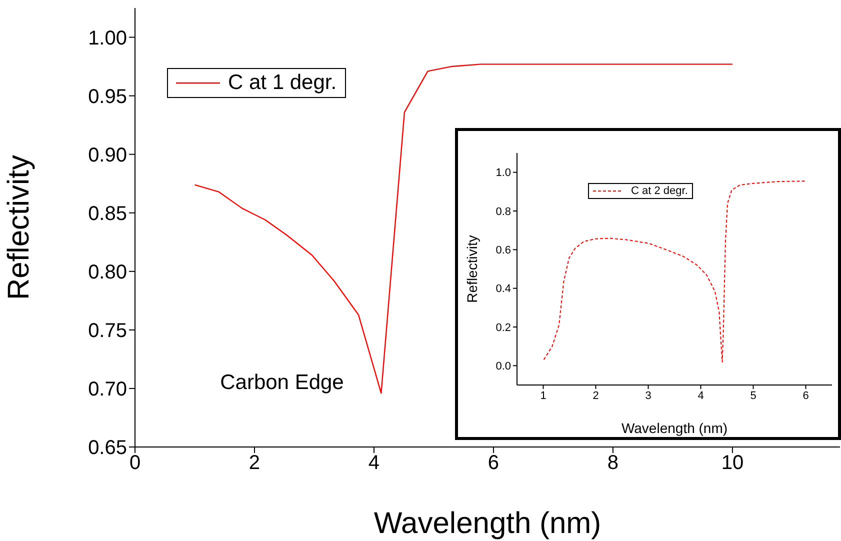 Image resolution: width=841 pixels, height=541 pixels. Describe the element at coordinates (503, 366) in the screenshot. I see `y-tick-label: 0.0` at that location.